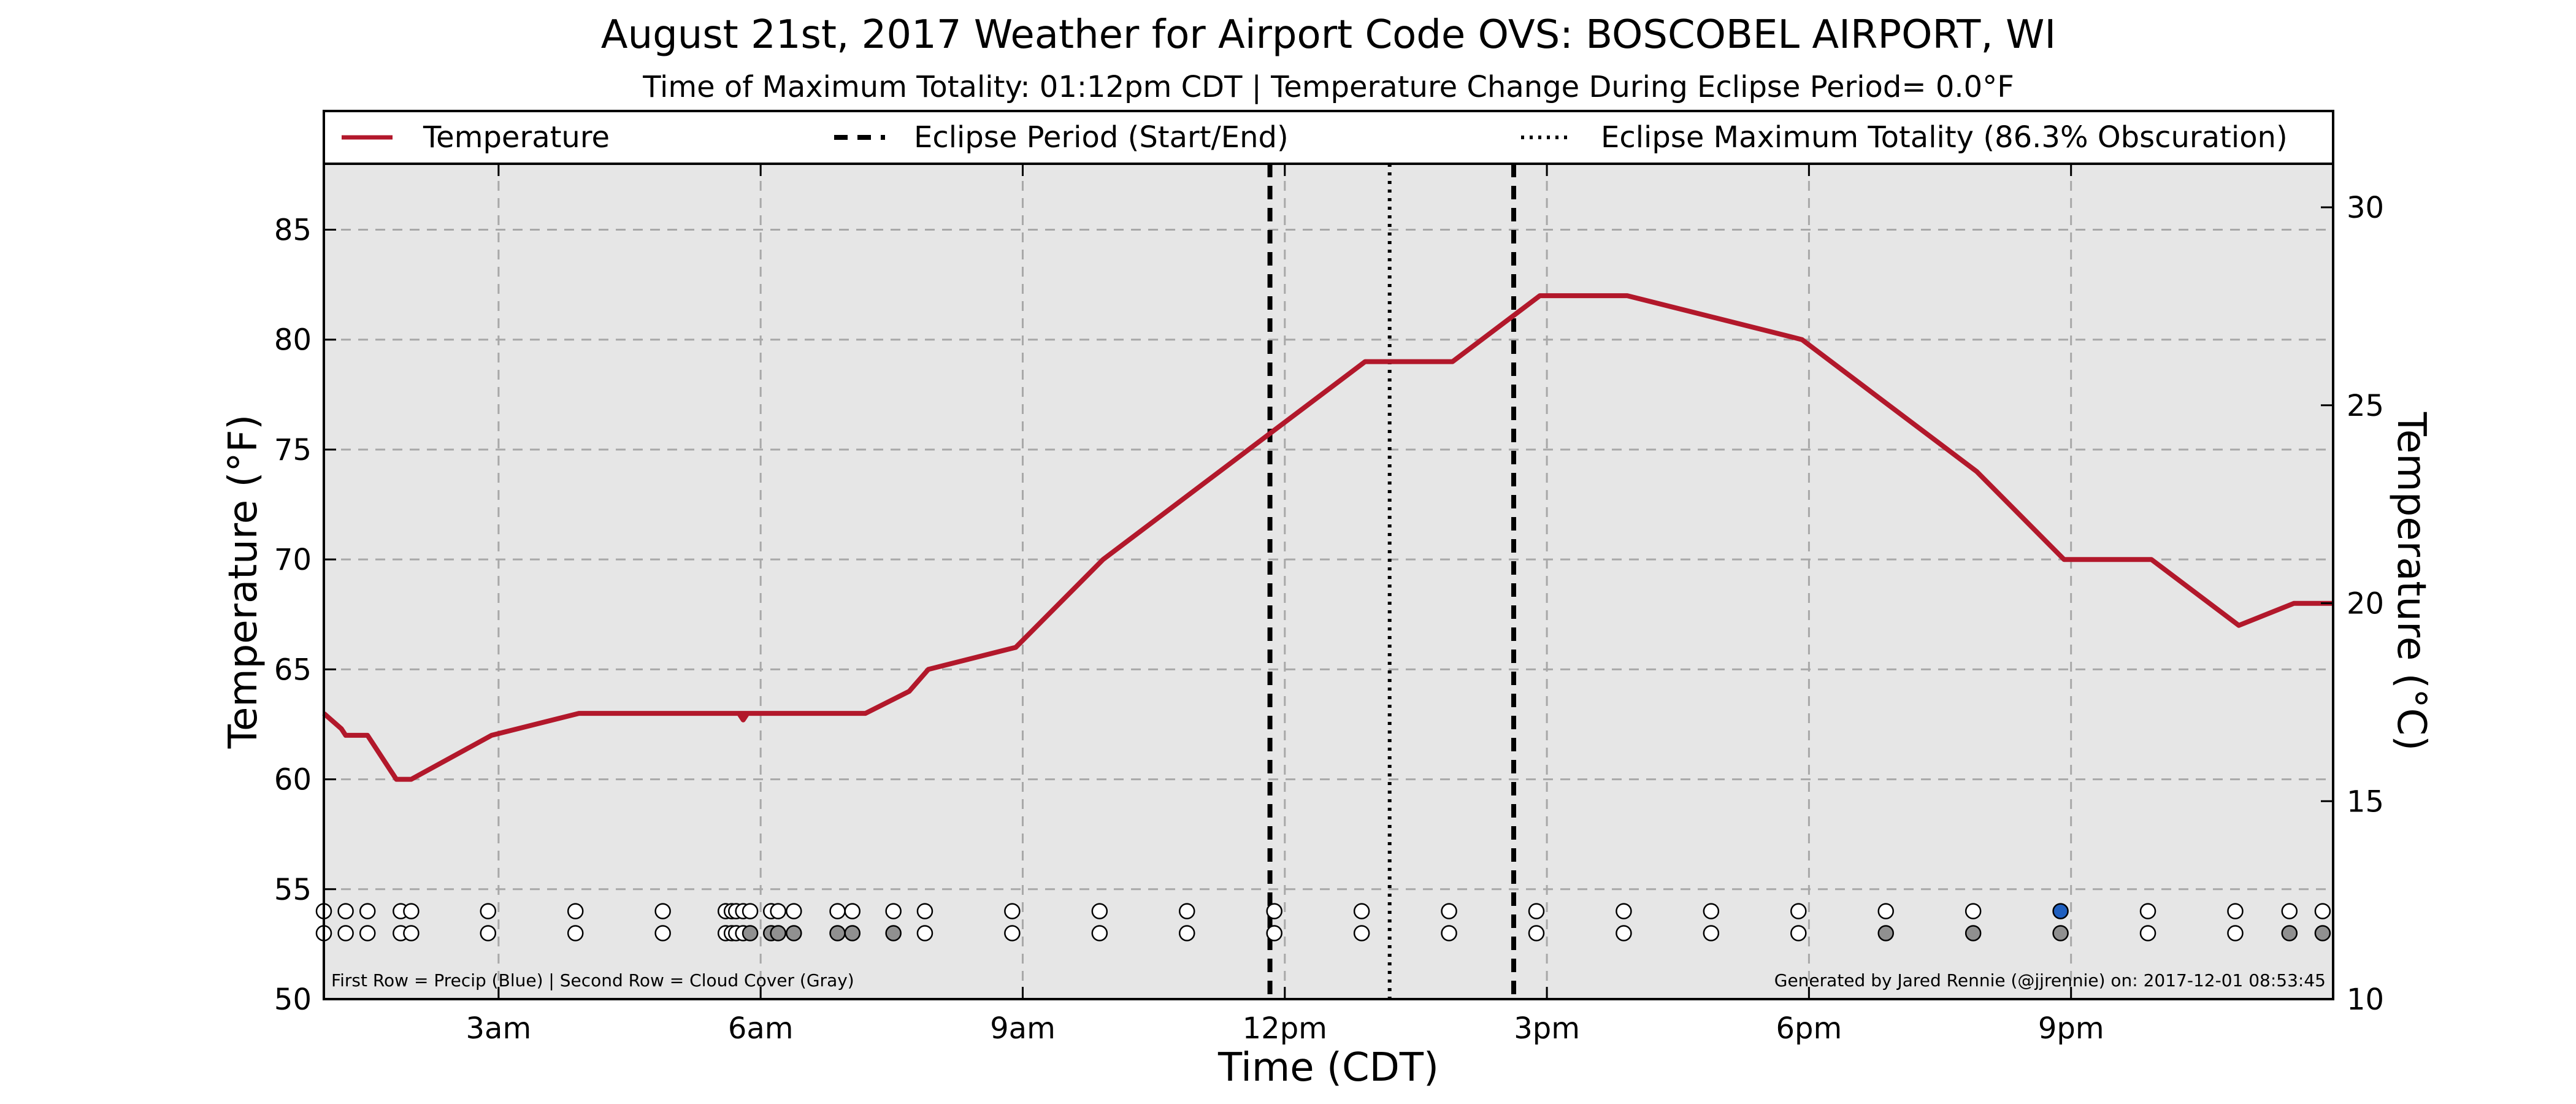  What do you see at coordinates (1809, 1028) in the screenshot?
I see `x-tick-label: 6pm` at bounding box center [1809, 1028].